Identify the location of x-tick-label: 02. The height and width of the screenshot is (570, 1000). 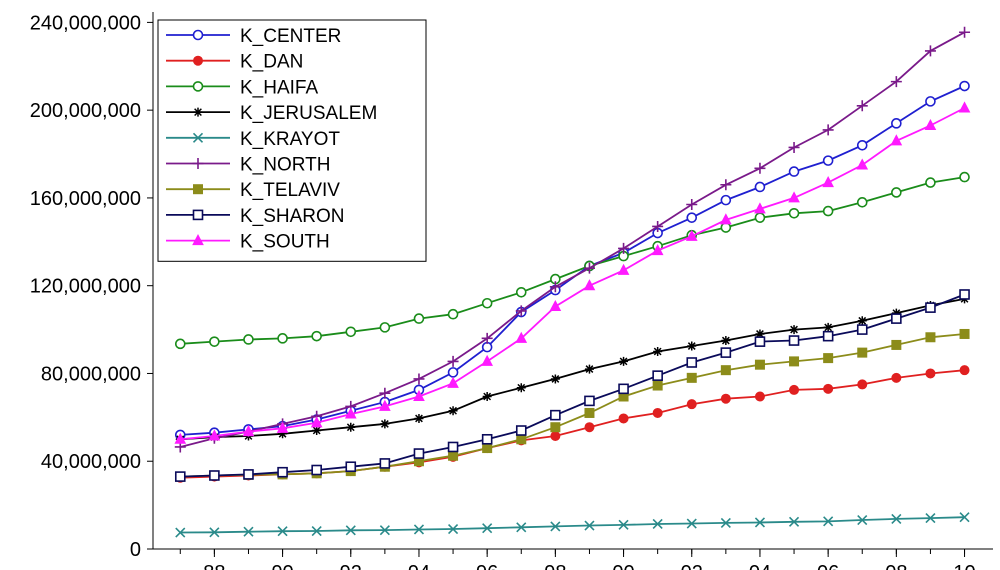
(692, 566).